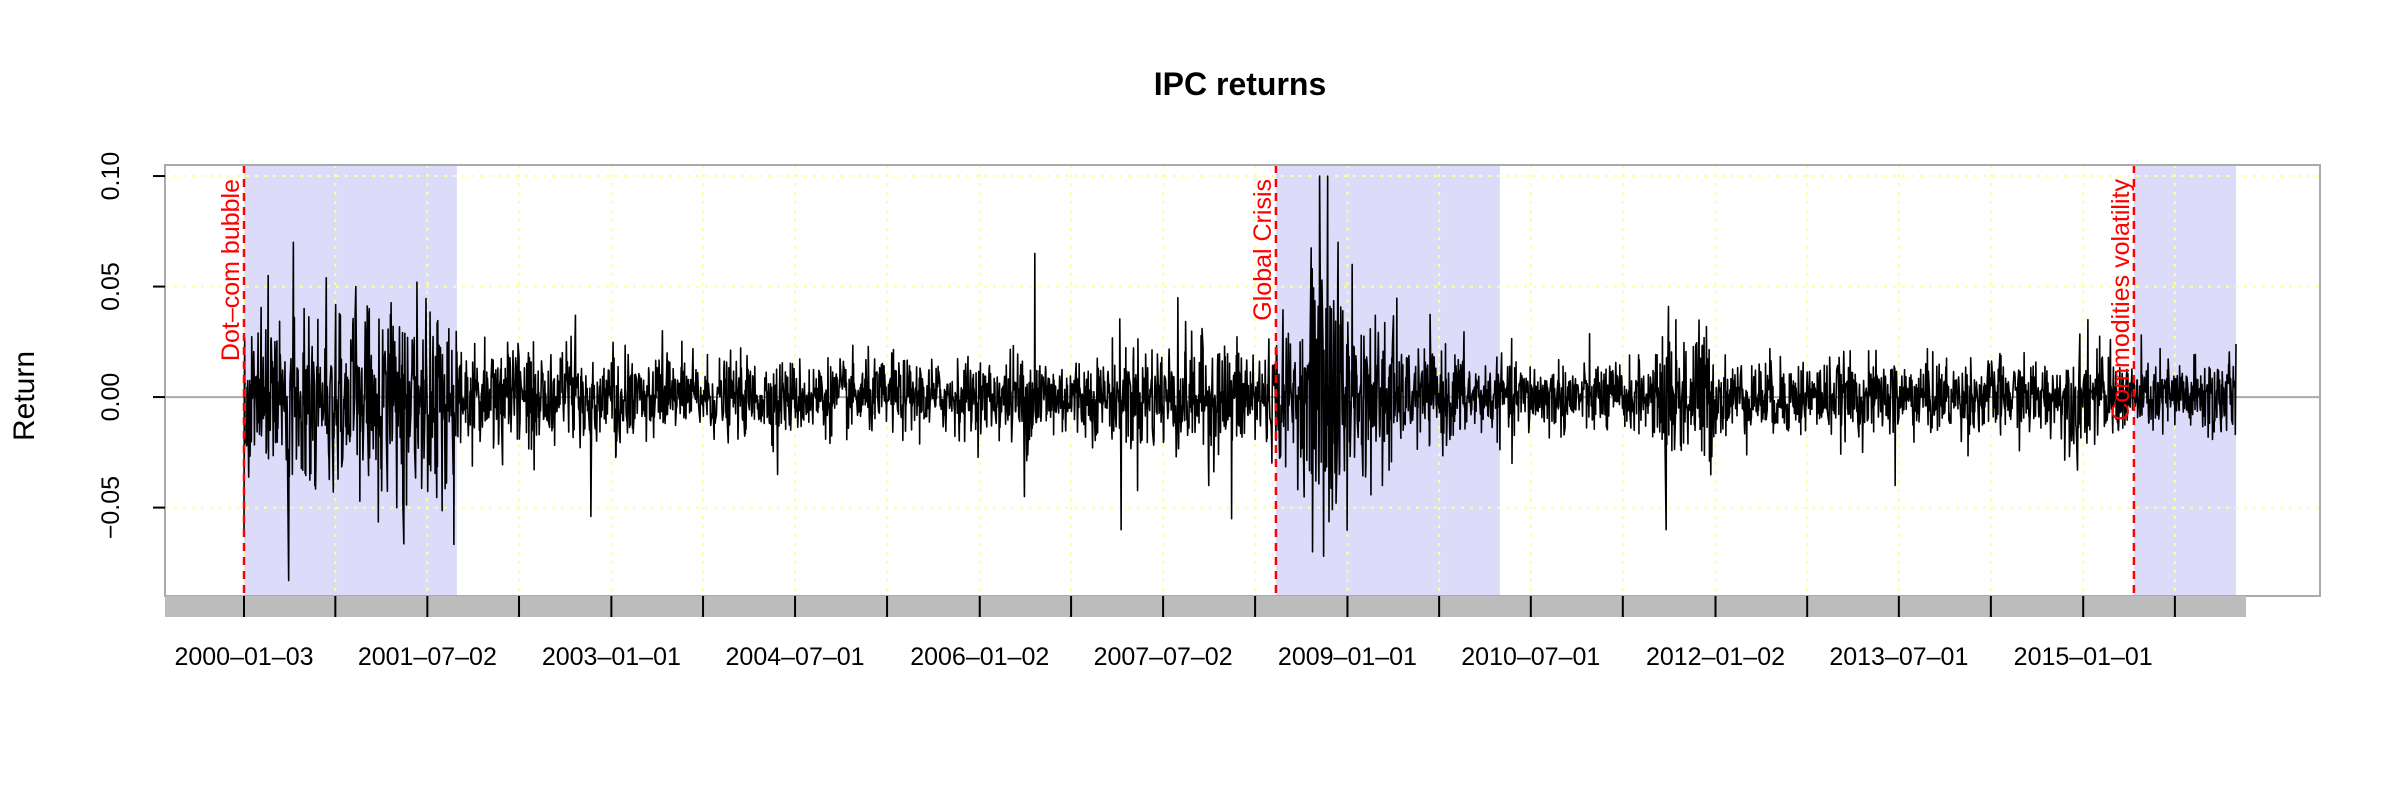  I want to click on x-tick-label-5: 2007–07–02, so click(1163, 657).